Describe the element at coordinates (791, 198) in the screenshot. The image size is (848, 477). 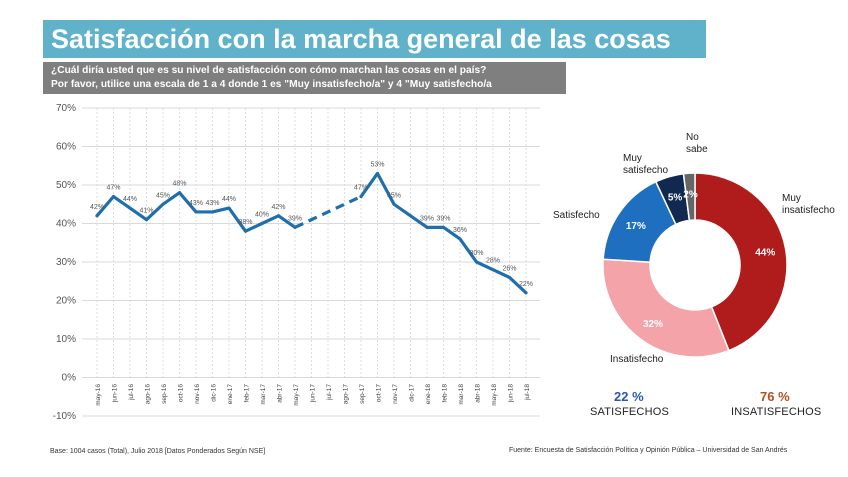
I see `label-muy-insatisfecho-line1: Muy` at that location.